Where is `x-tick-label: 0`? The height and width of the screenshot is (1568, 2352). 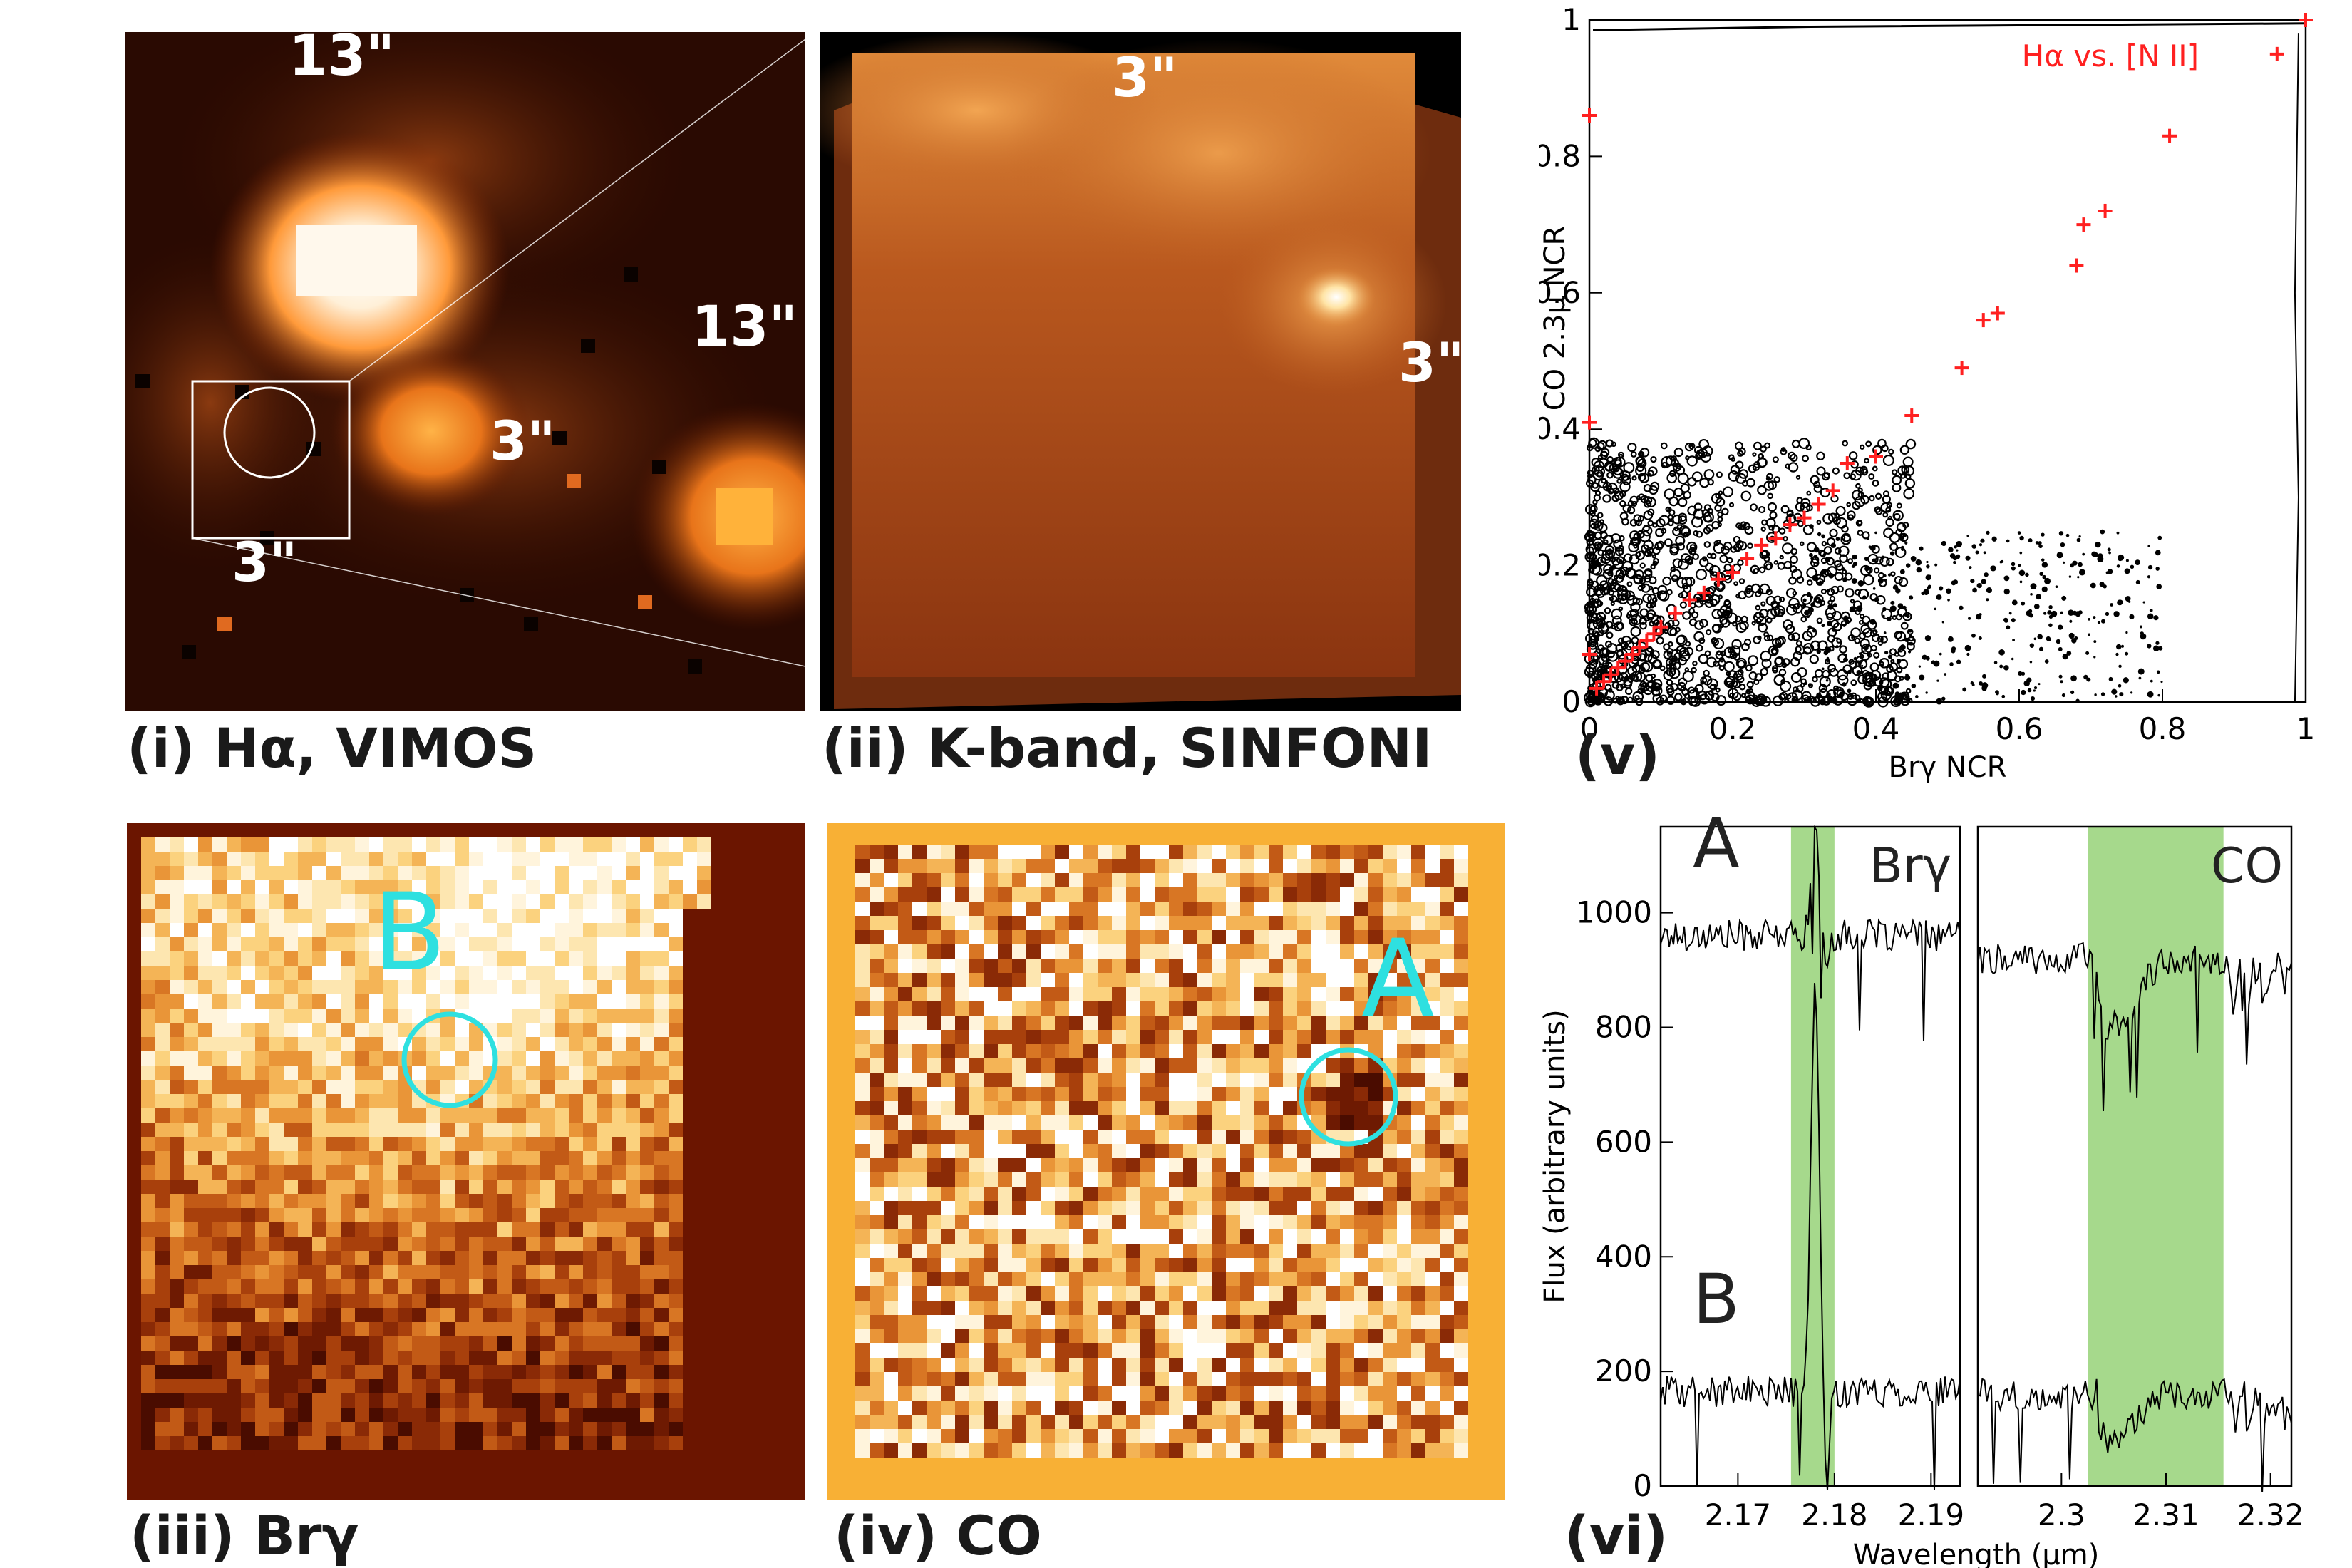
x-tick-label: 0 is located at coordinates (1589, 729).